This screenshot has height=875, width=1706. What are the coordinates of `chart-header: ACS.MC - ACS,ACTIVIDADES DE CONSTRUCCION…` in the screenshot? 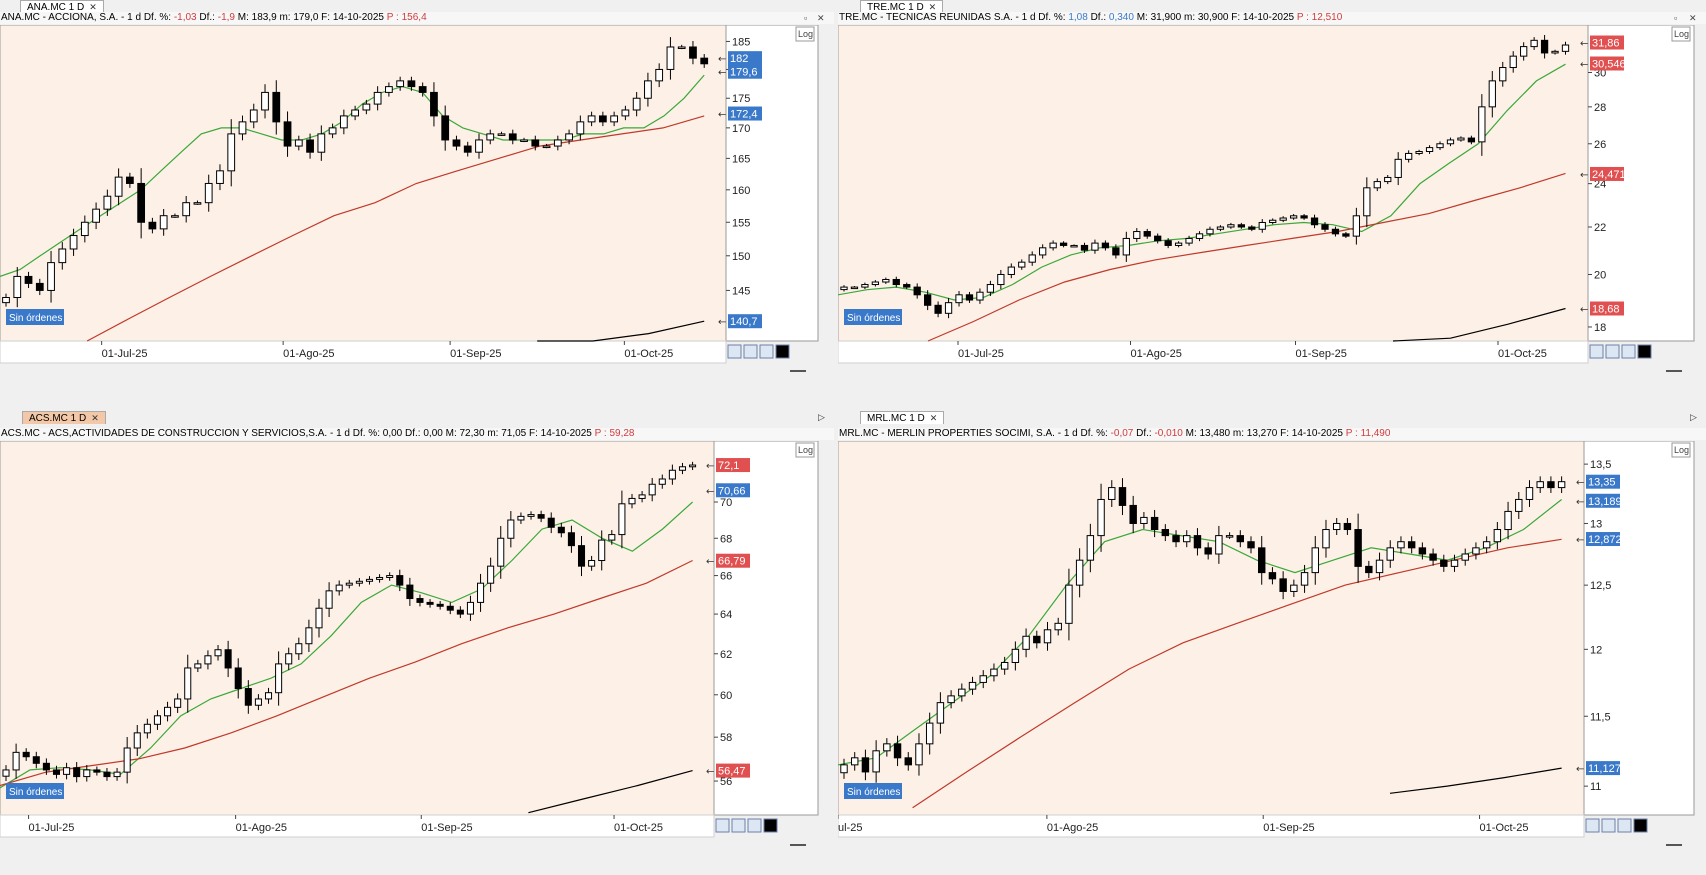 It's located at (417, 434).